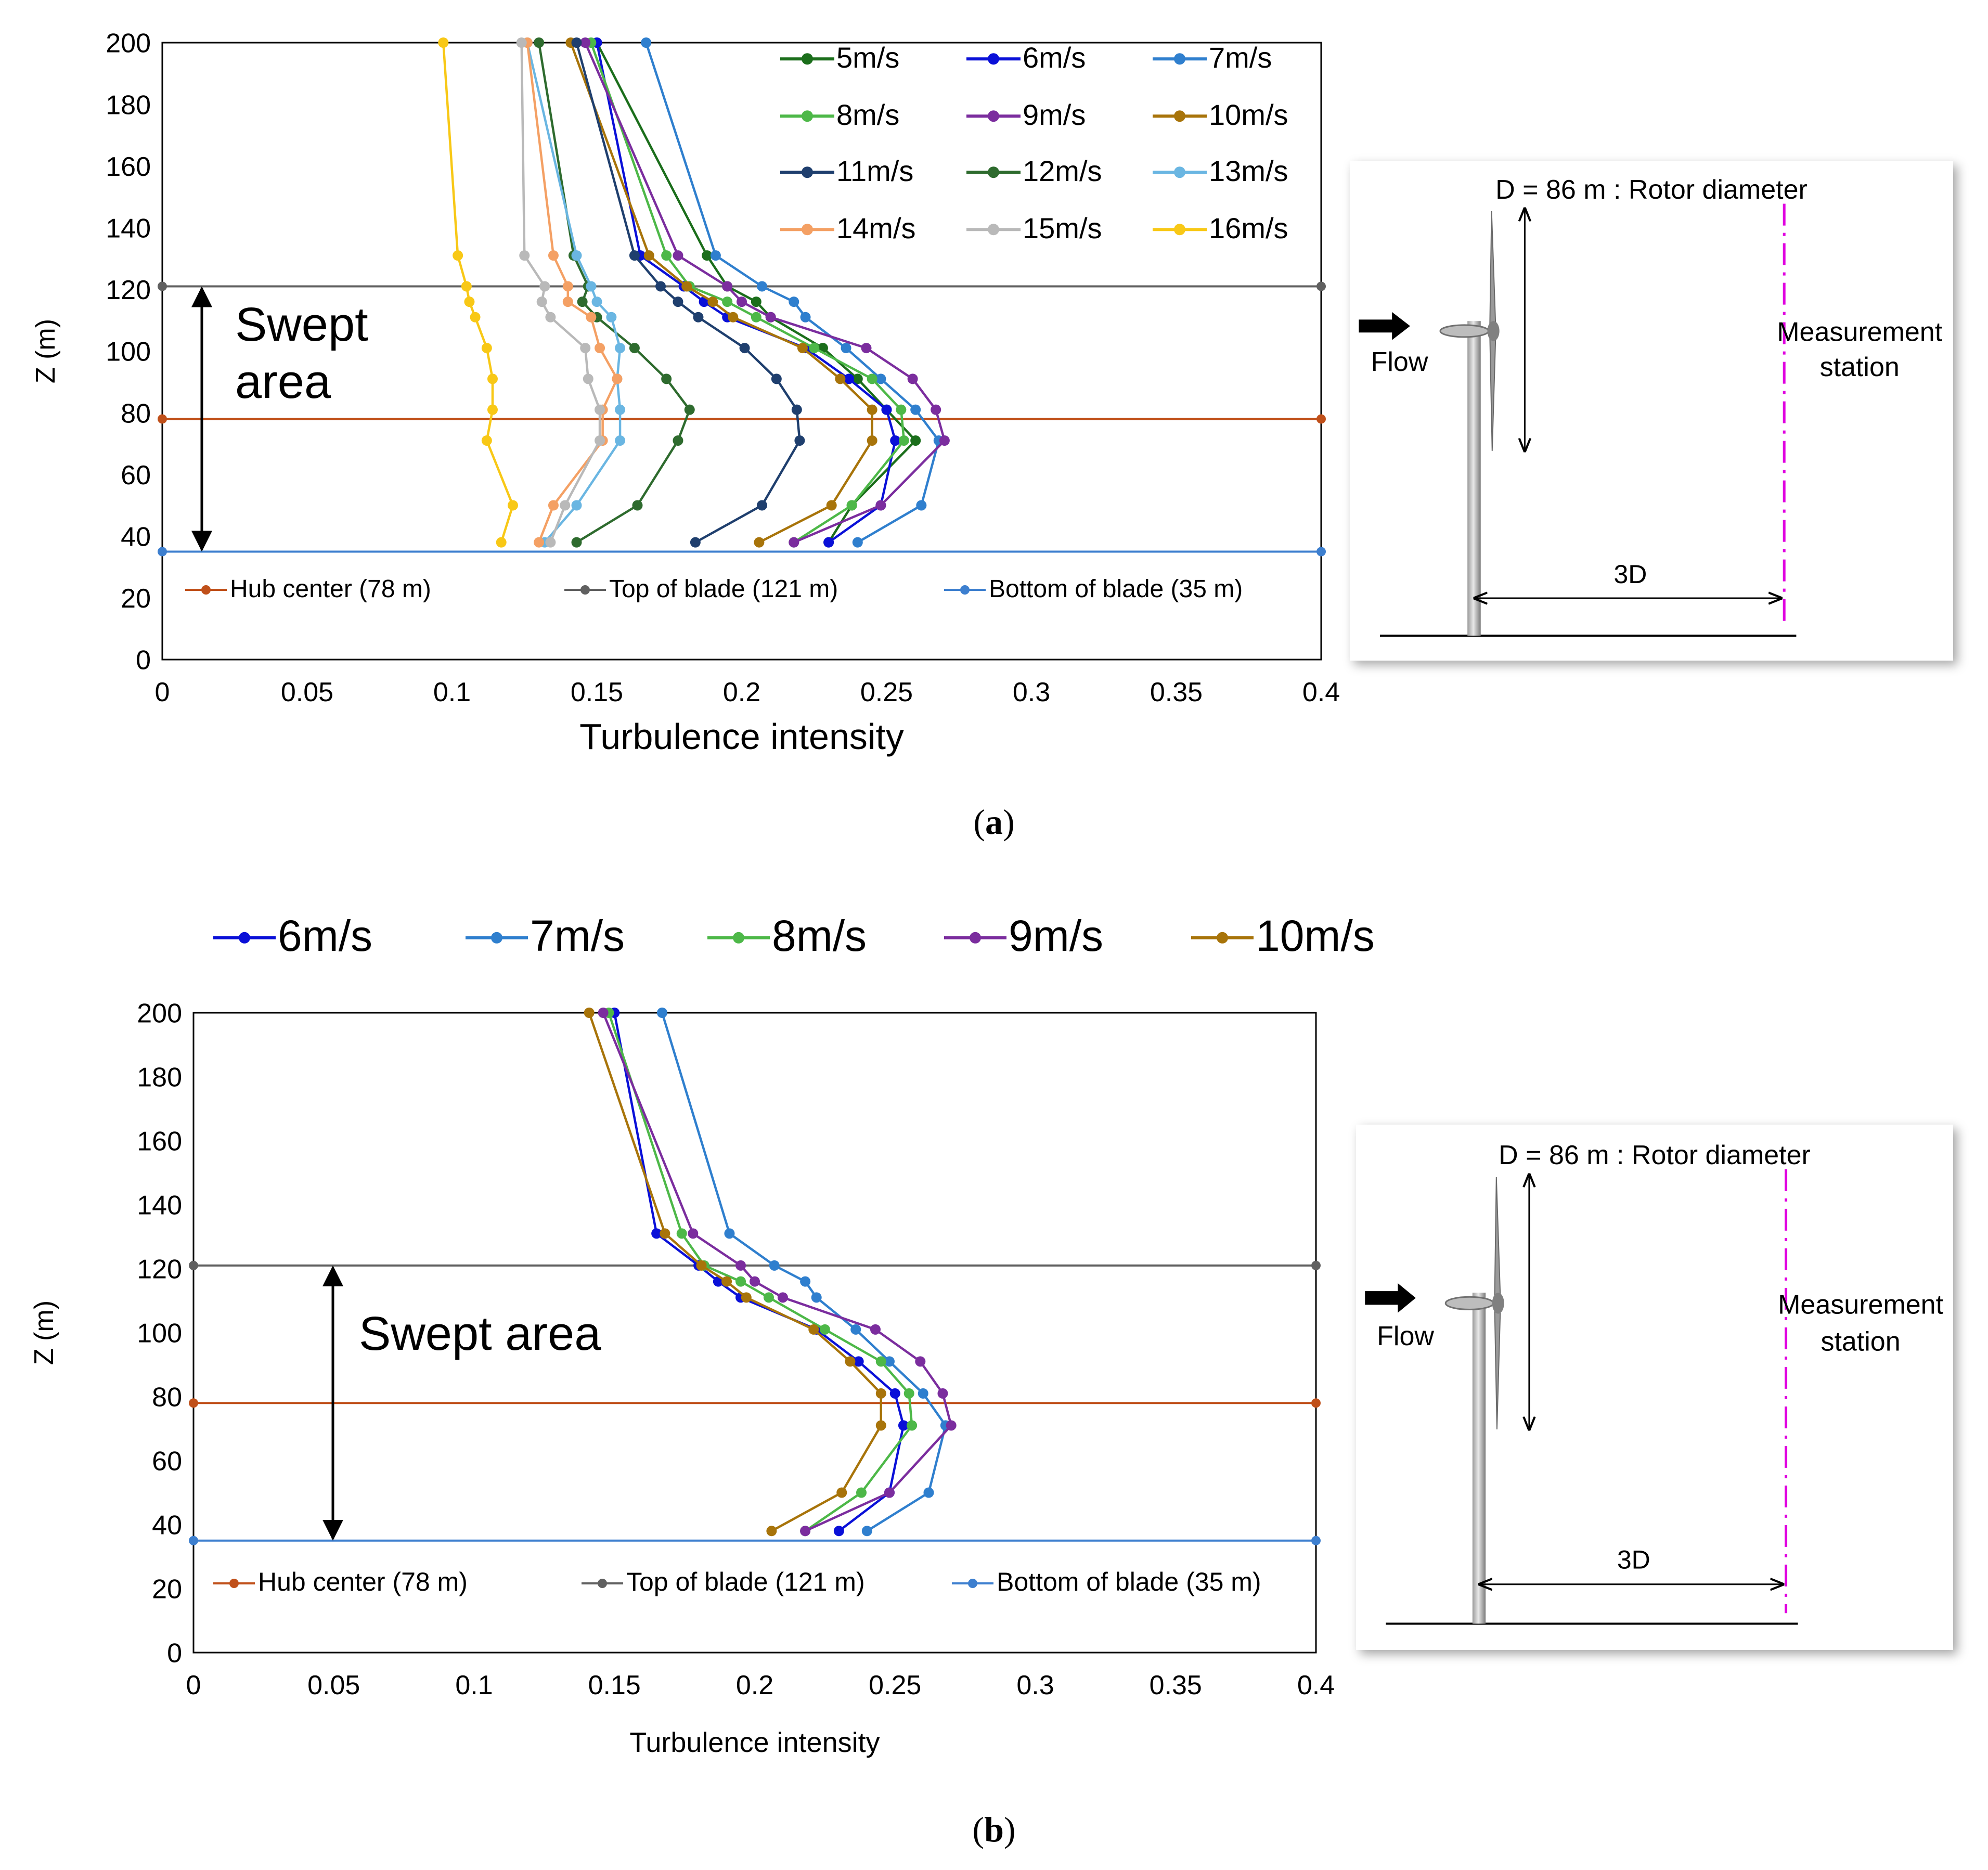  Describe the element at coordinates (578, 935) in the screenshot. I see `legend-label: 7m/s` at that location.